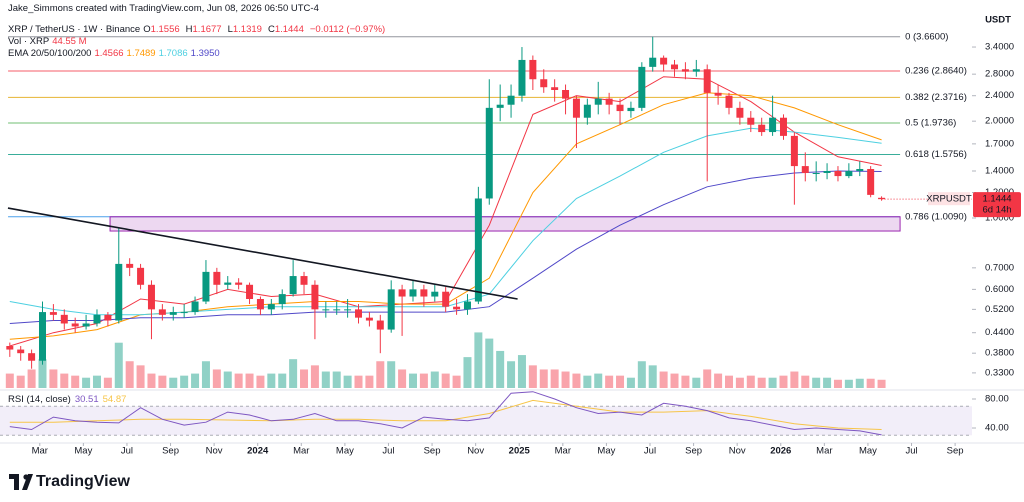  I want to click on ema-label: EMA 20/50/100/200, so click(50, 53).